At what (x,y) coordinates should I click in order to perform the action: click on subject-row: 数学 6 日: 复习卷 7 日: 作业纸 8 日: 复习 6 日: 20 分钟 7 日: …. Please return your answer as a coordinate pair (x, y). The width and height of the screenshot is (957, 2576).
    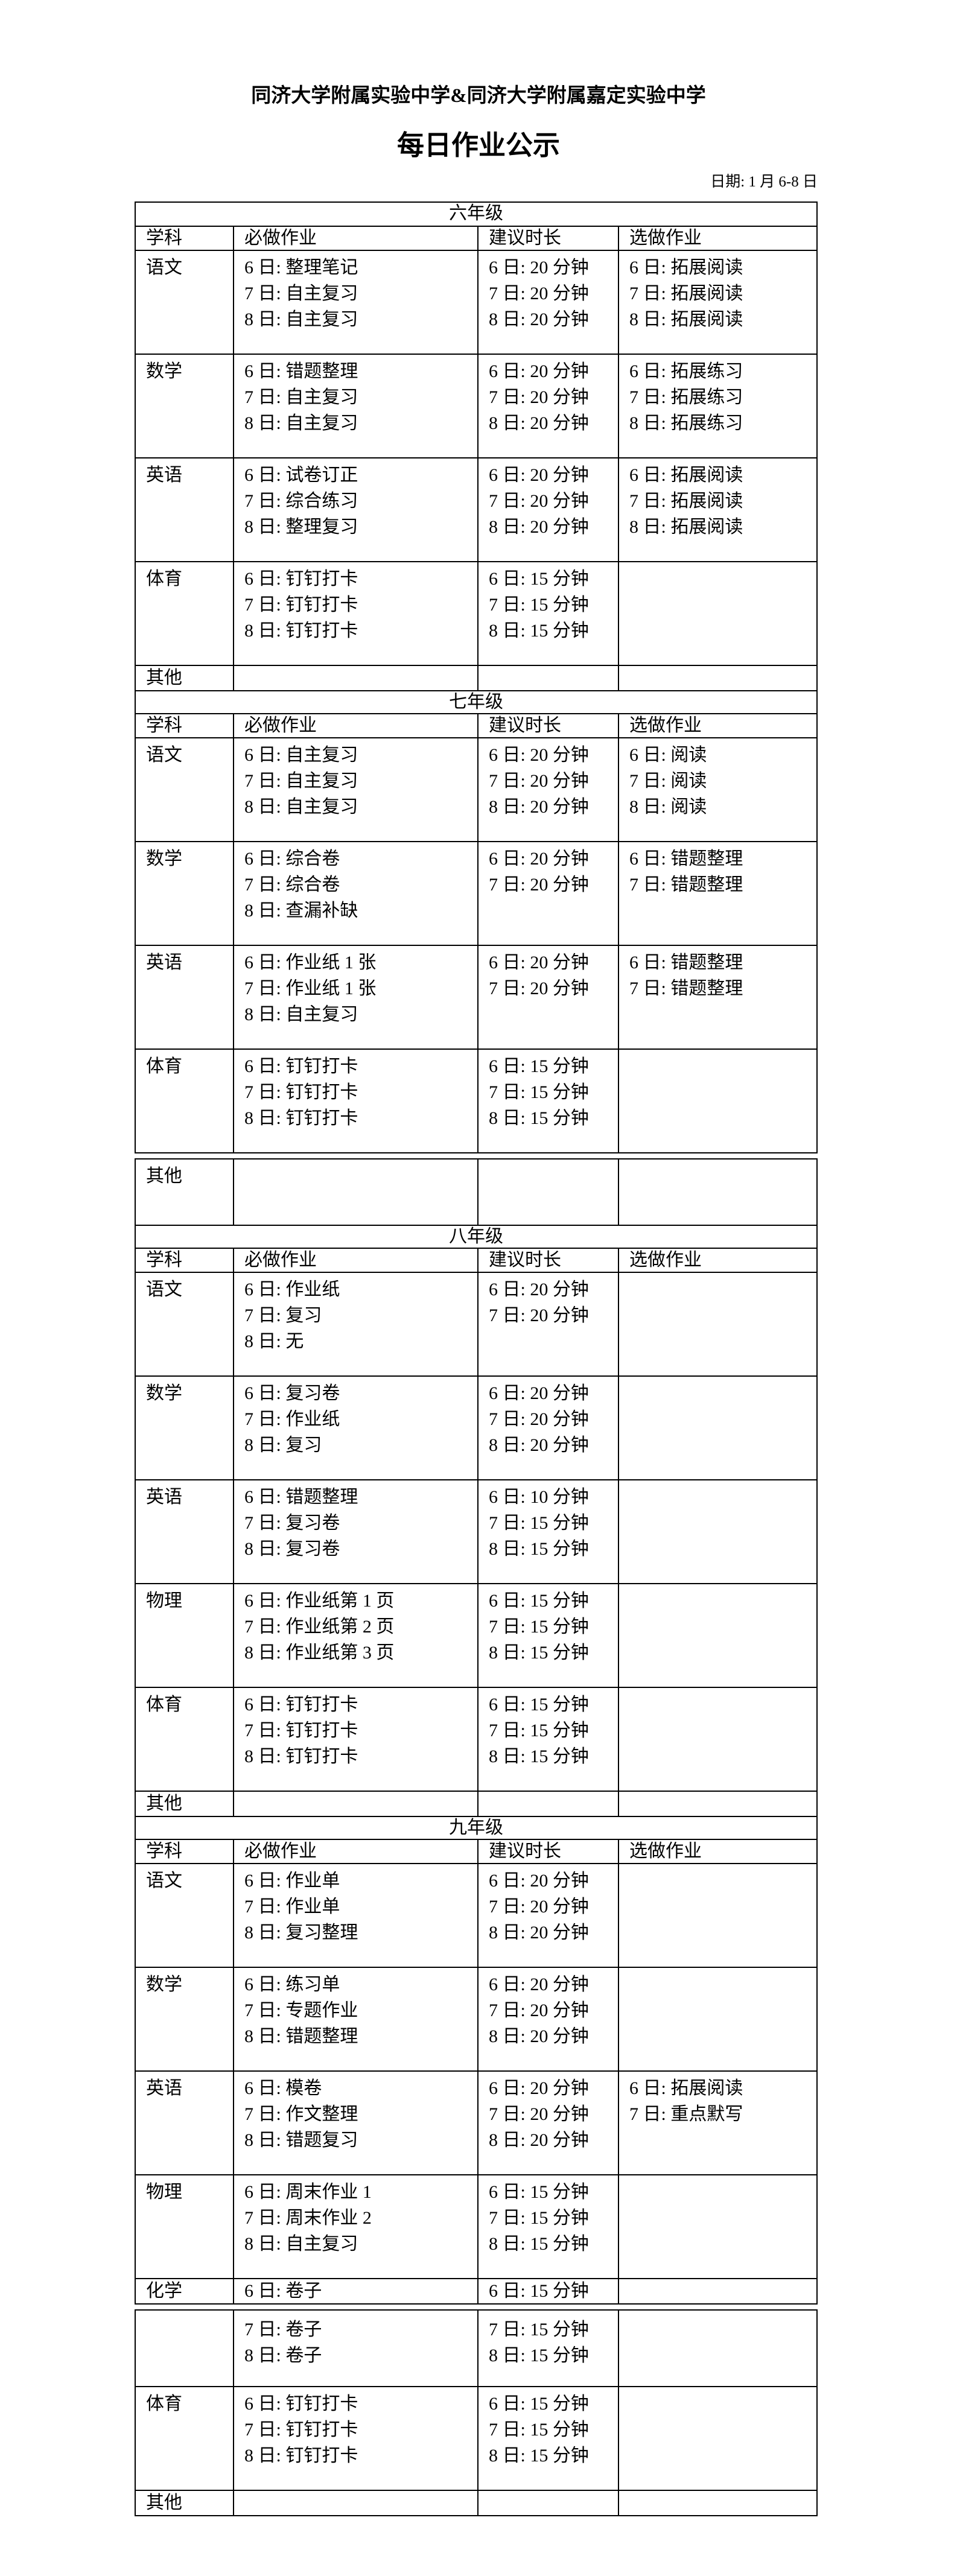
    Looking at the image, I should click on (476, 1427).